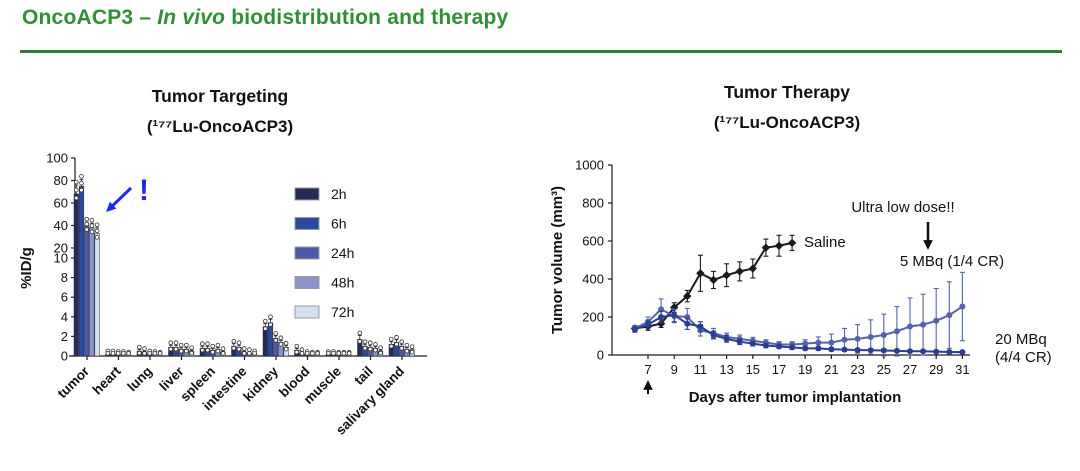 The height and width of the screenshot is (471, 1080). Describe the element at coordinates (339, 224) in the screenshot. I see `legend-label: 6h` at that location.